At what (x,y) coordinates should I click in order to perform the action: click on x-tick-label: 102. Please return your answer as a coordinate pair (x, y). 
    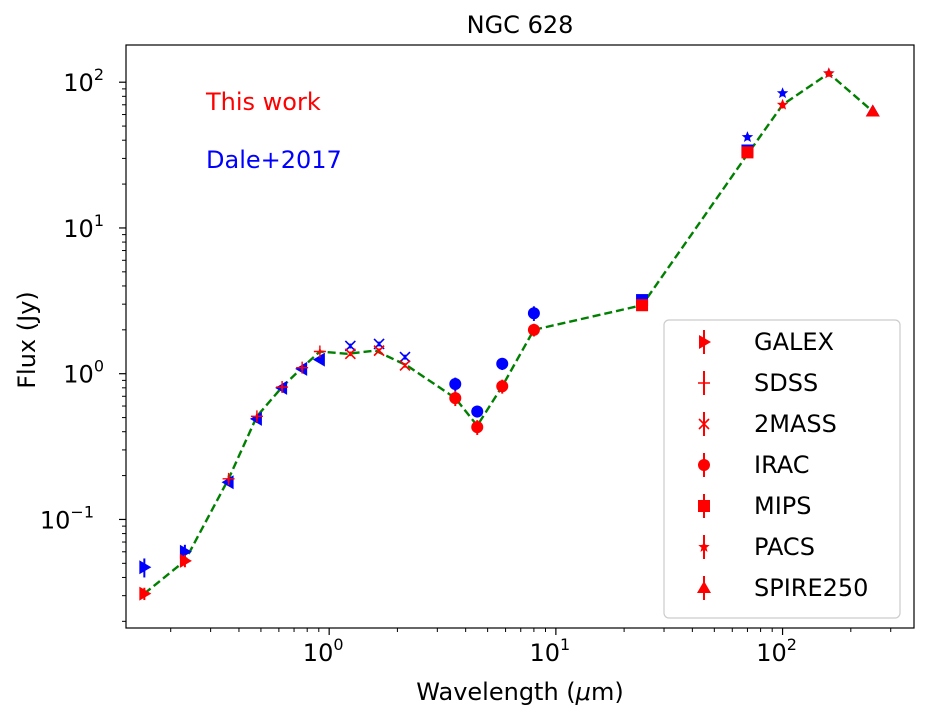
    Looking at the image, I should click on (776, 651).